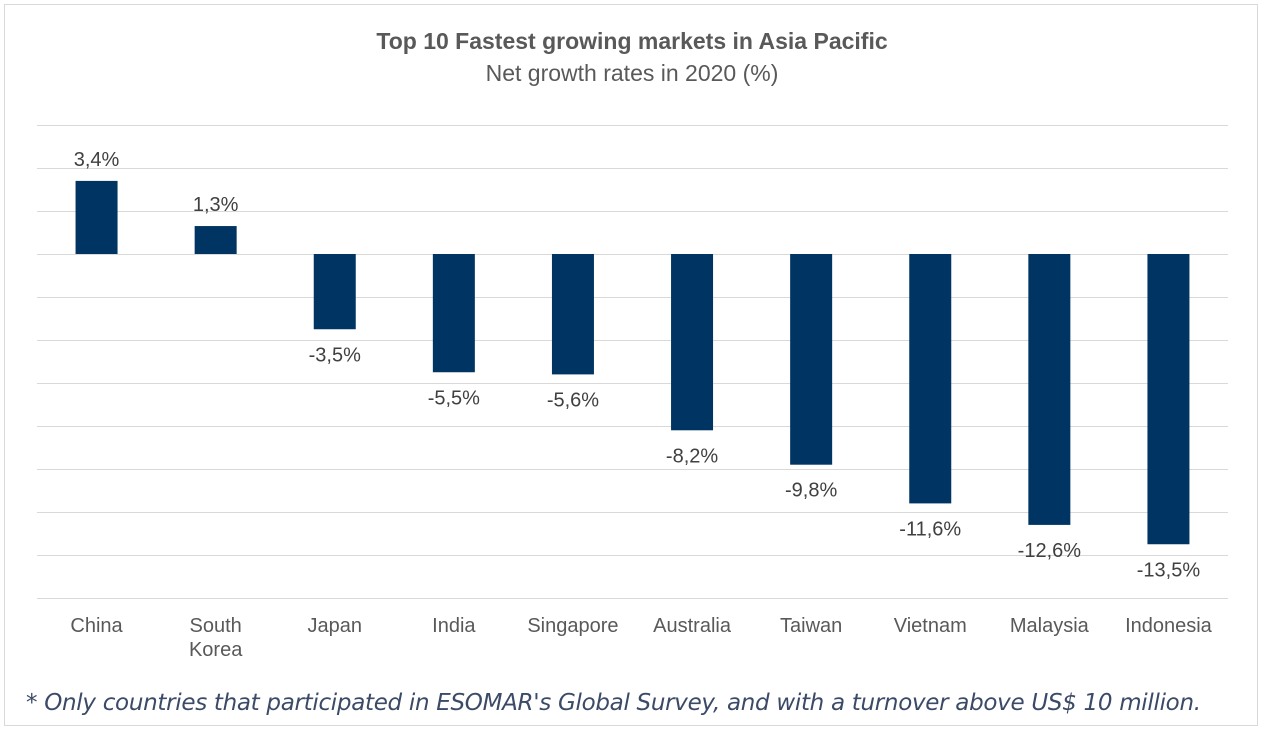 Image resolution: width=1264 pixels, height=734 pixels. I want to click on x-tick-label: Vietnam, so click(930, 626).